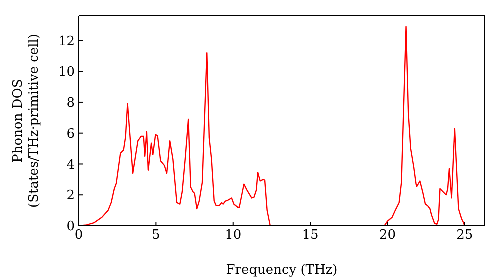 The height and width of the screenshot is (280, 500). Describe the element at coordinates (66, 72) in the screenshot. I see `y-tick-label: 10` at that location.